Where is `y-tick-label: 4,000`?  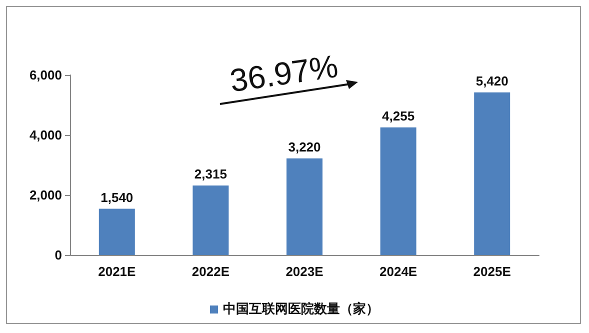
y-tick-label: 4,000 is located at coordinates (45, 135).